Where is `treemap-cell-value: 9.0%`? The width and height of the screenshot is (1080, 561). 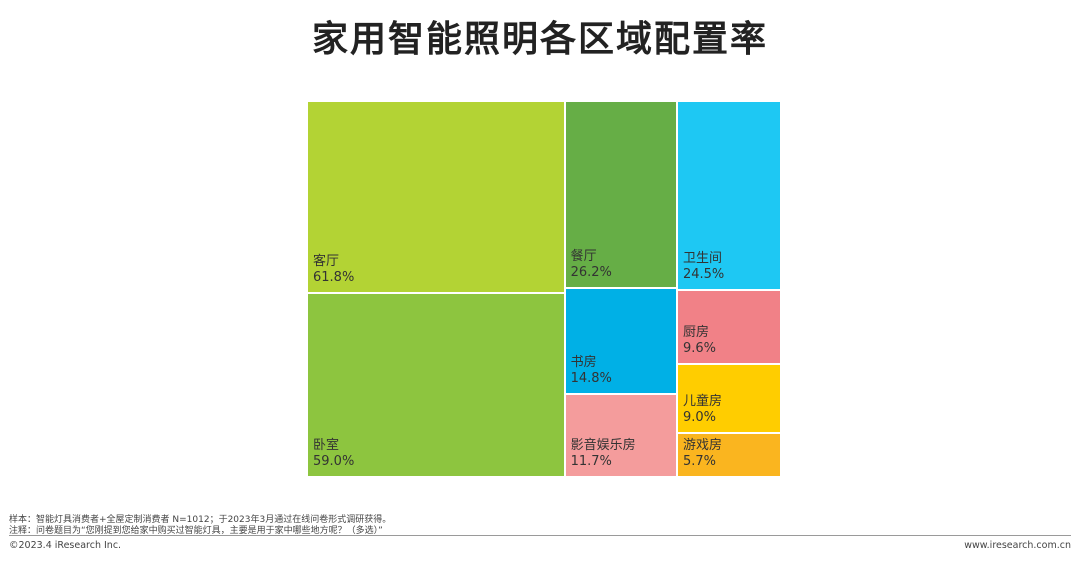 treemap-cell-value: 9.0% is located at coordinates (699, 418).